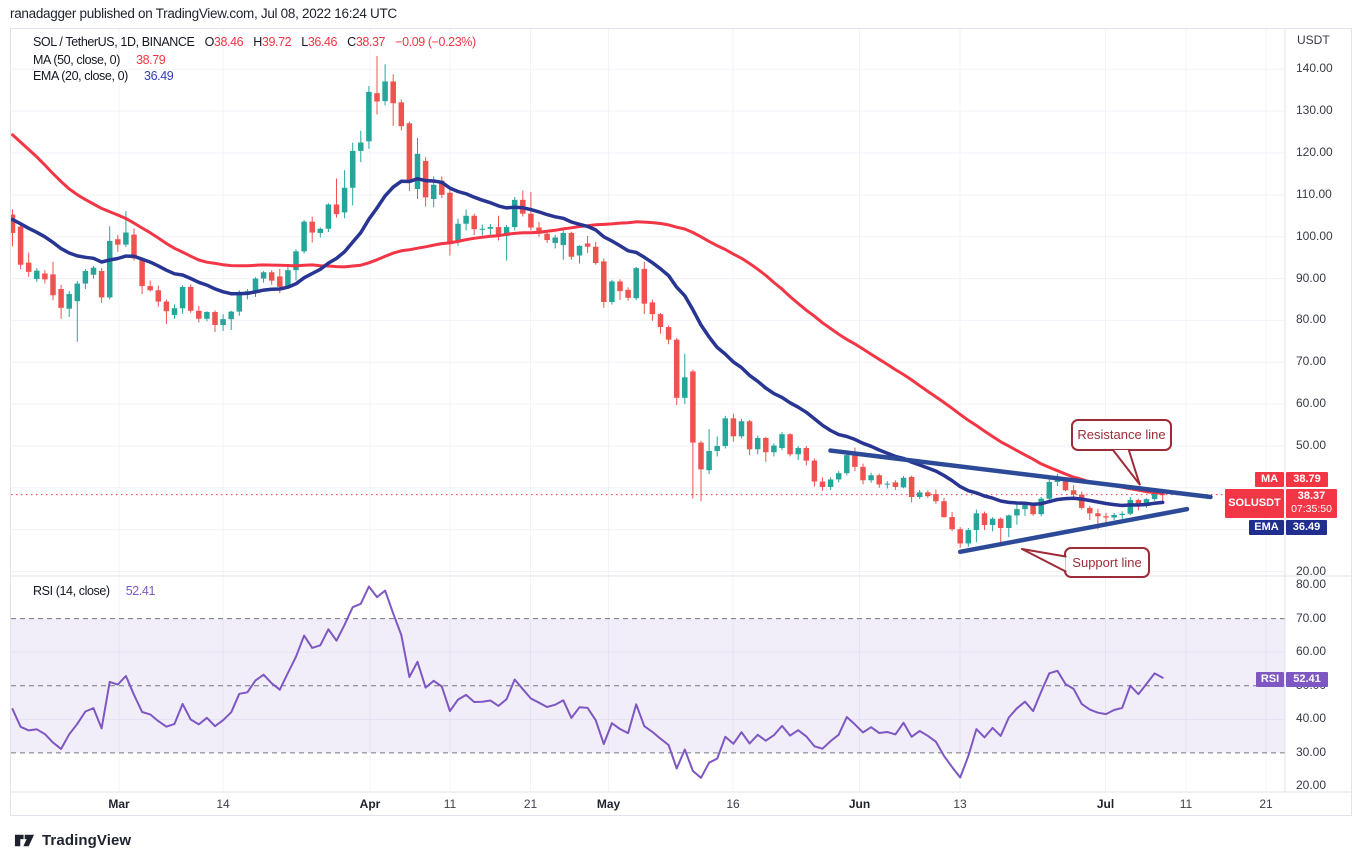 Image resolution: width=1363 pixels, height=856 pixels. I want to click on time-axis-label-13: 13, so click(960, 804).